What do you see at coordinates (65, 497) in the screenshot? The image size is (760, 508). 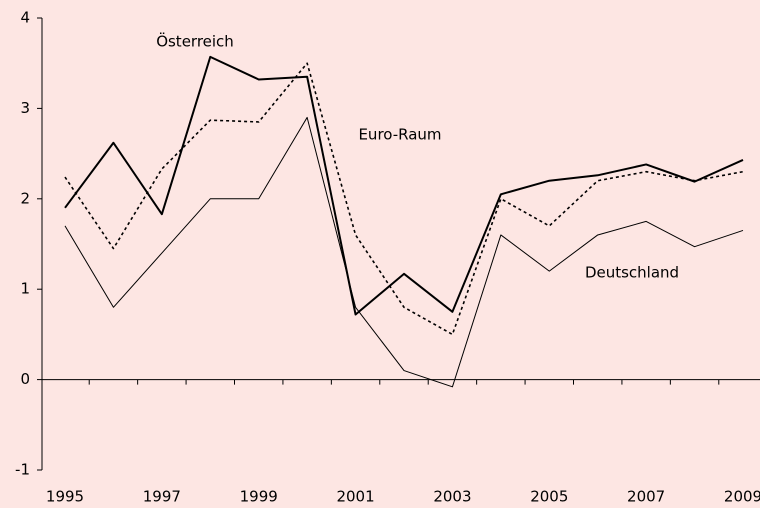 I see `x-tick-label: 1995` at bounding box center [65, 497].